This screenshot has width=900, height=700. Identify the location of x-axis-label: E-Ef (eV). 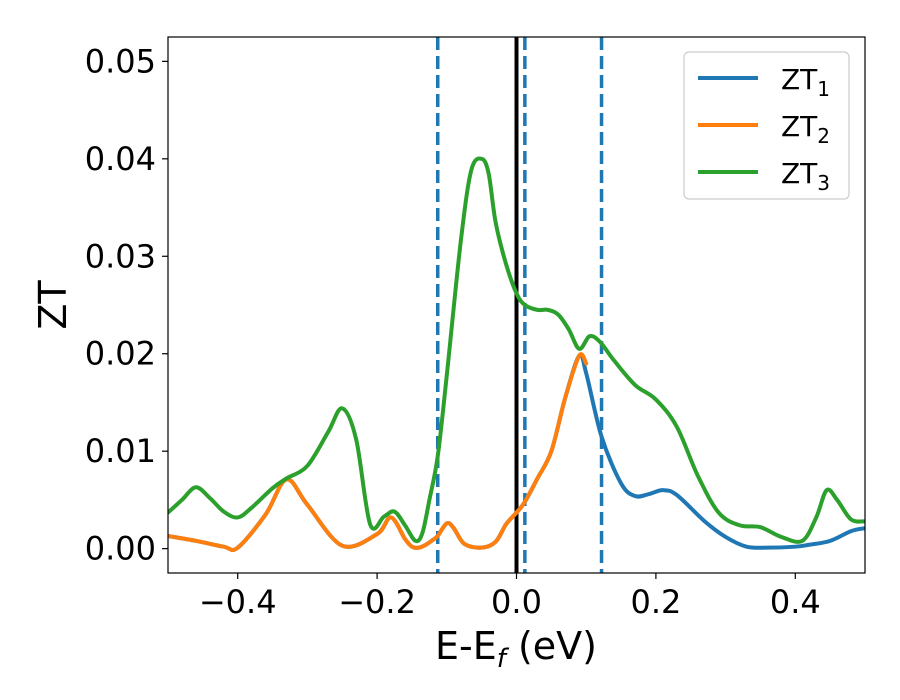
(516, 649).